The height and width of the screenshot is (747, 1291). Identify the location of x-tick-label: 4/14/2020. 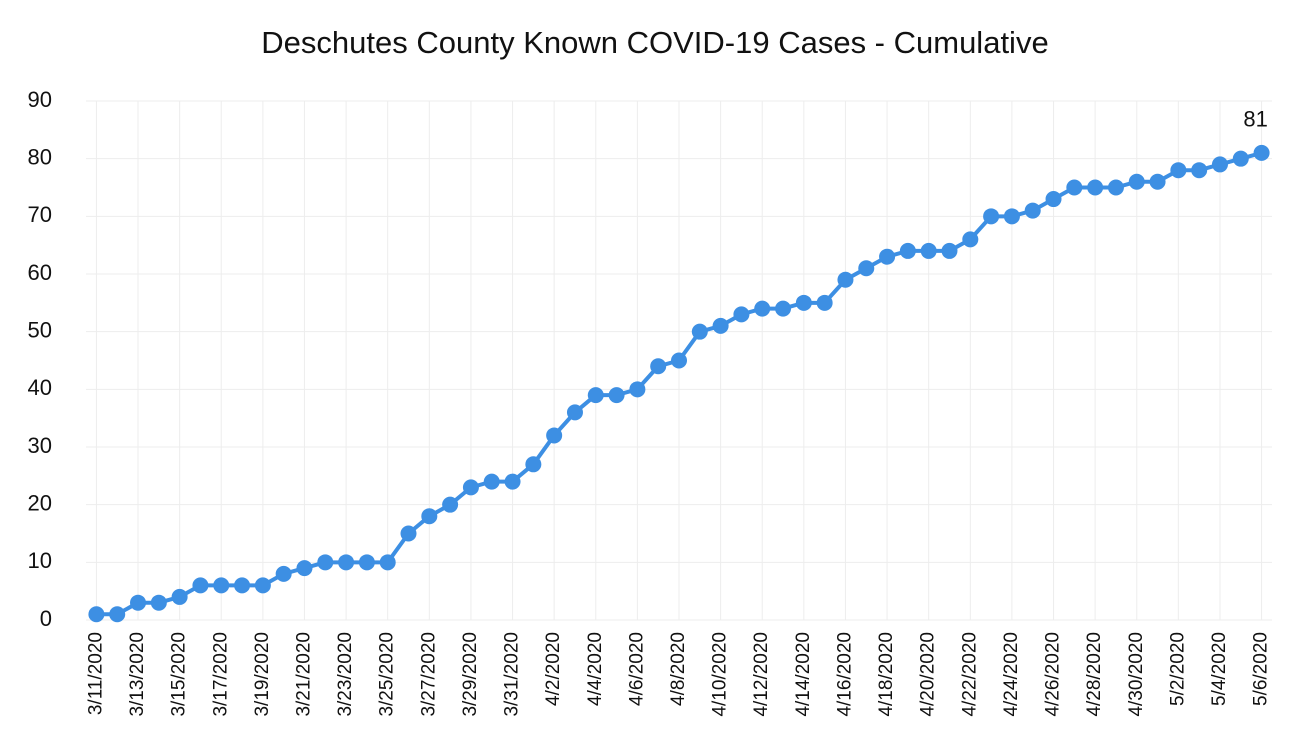
(803, 674).